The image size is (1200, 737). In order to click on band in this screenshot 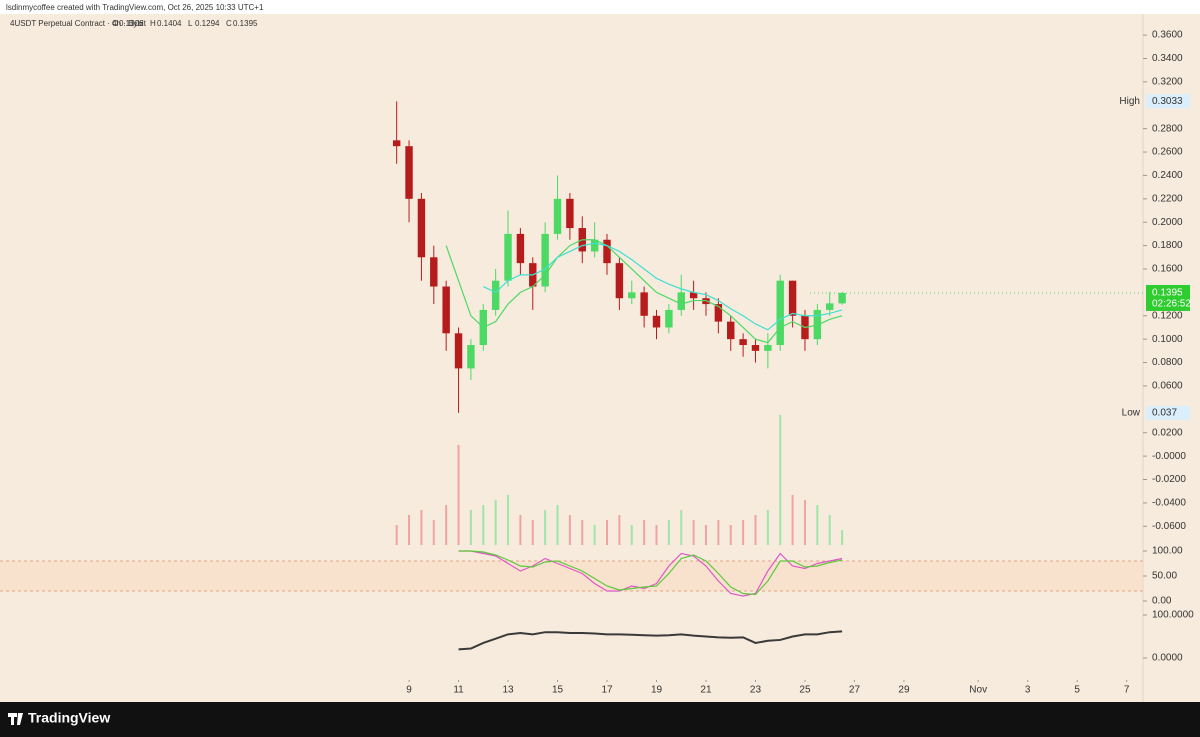, I will do `click(571, 576)`.